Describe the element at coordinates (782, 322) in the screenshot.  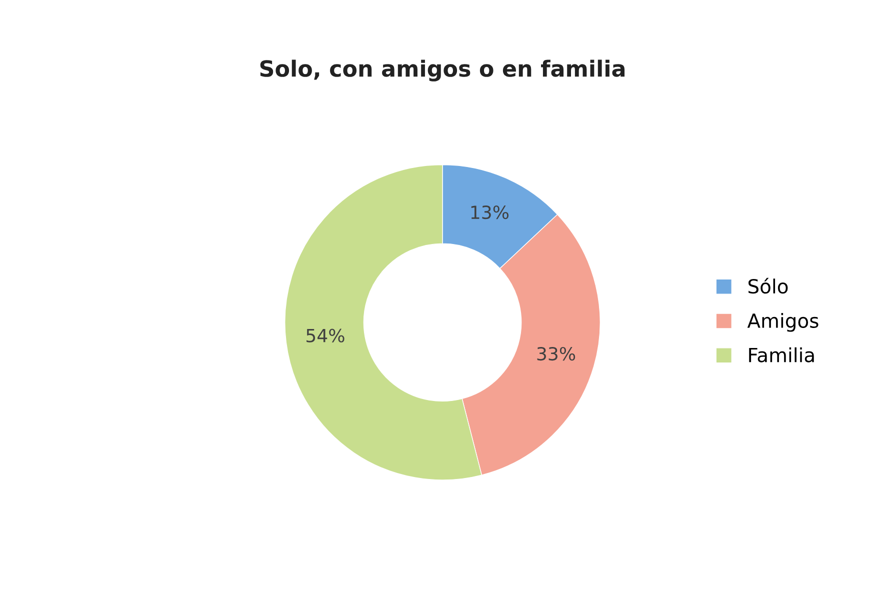
I see `legend-label: Amigos` at that location.